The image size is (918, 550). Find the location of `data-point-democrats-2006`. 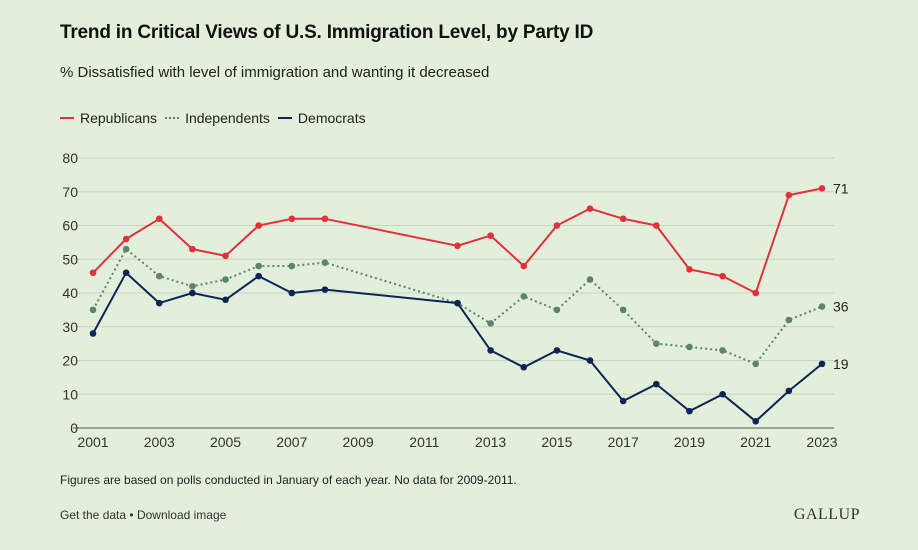

data-point-democrats-2006 is located at coordinates (258, 276).